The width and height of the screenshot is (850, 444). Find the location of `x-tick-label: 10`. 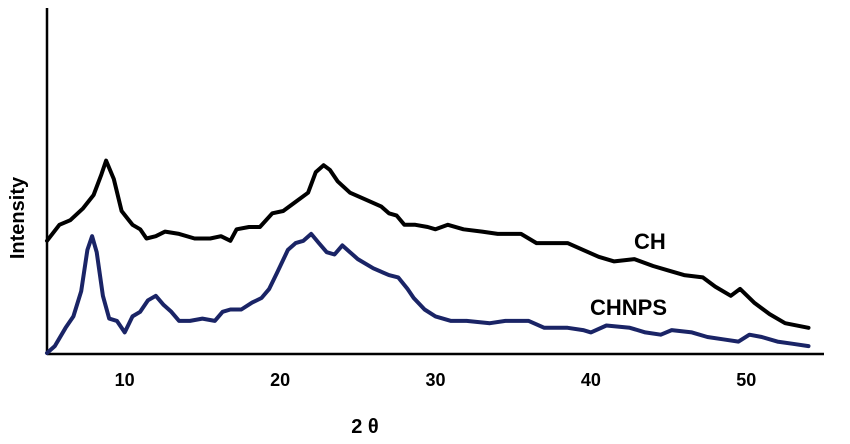

x-tick-label: 10 is located at coordinates (125, 380).